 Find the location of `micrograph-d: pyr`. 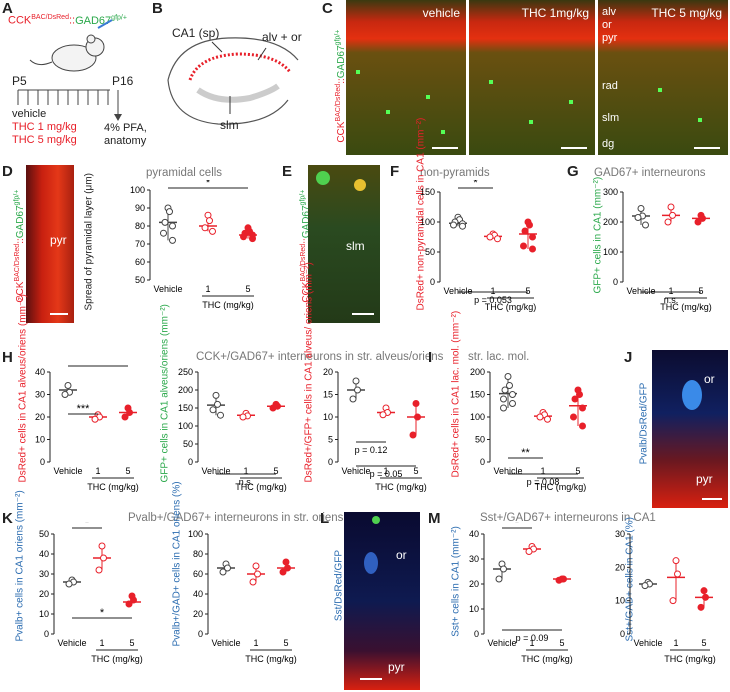

micrograph-d: pyr is located at coordinates (50, 244).